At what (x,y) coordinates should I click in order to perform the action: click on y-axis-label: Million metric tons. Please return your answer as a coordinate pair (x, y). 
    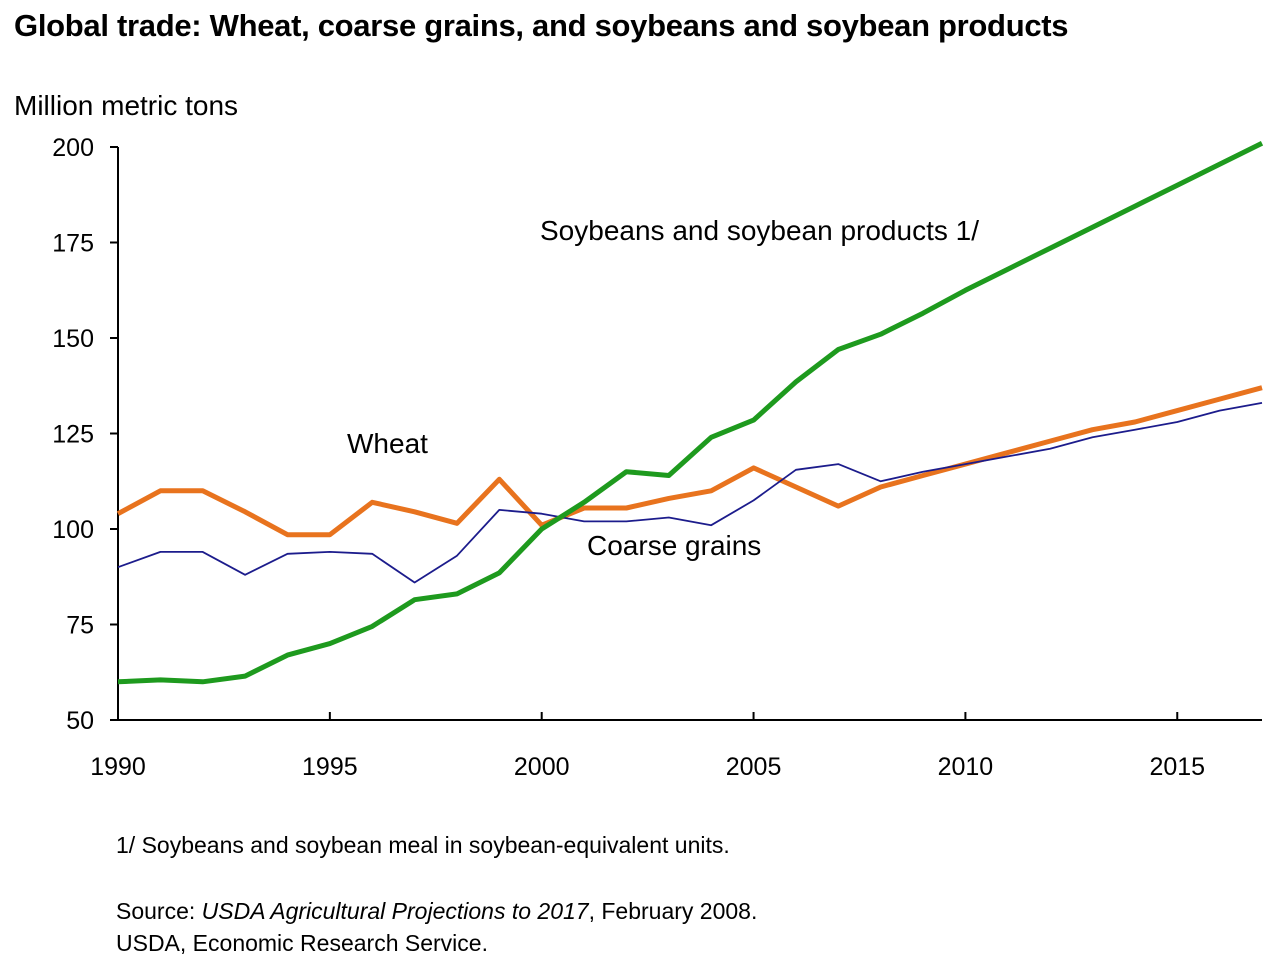
    Looking at the image, I should click on (126, 105).